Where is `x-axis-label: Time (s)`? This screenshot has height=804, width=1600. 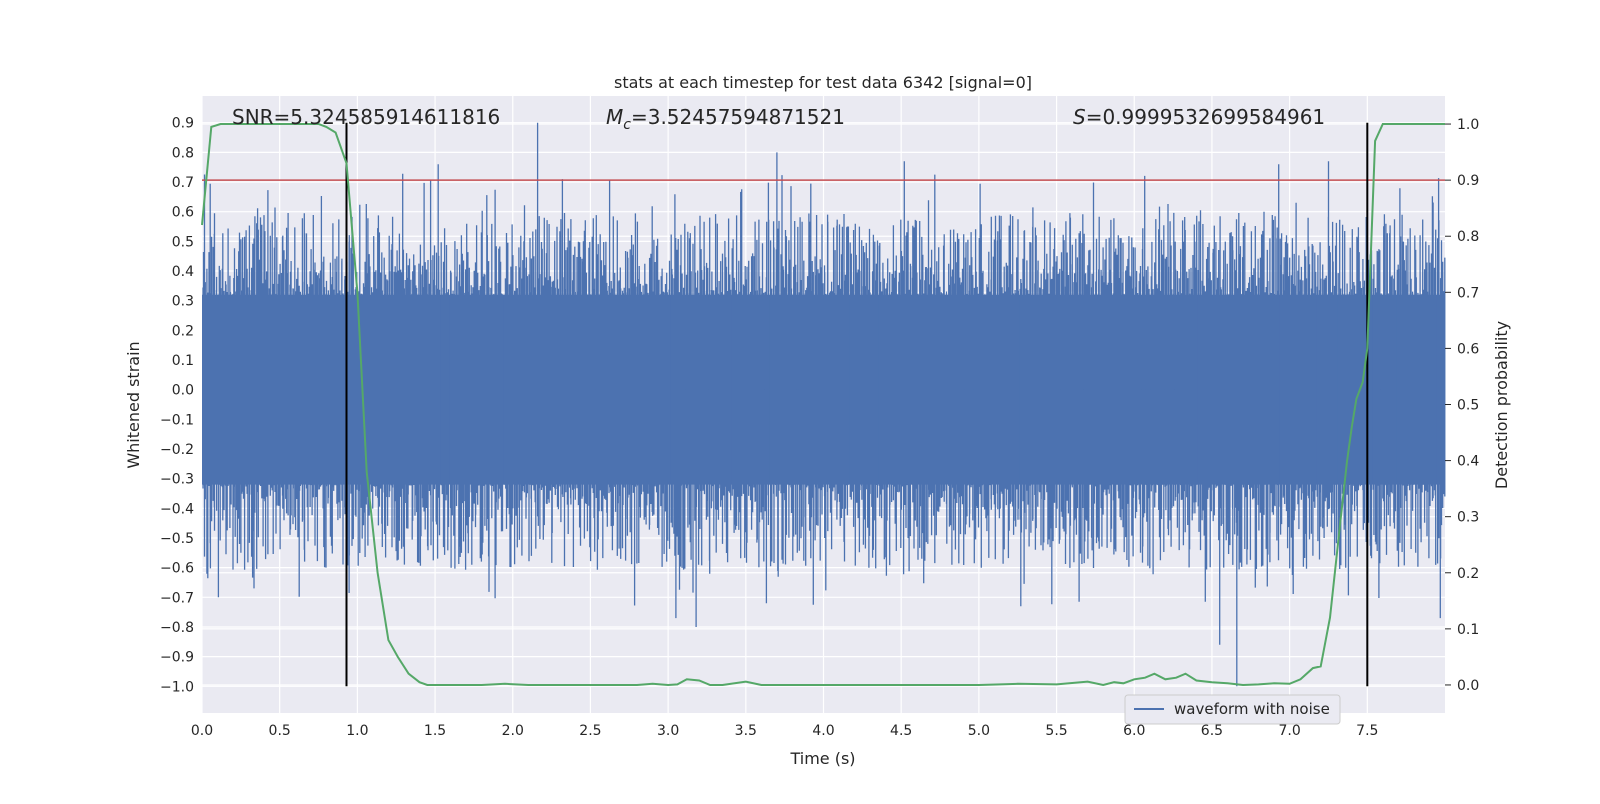
x-axis-label: Time (s) is located at coordinates (822, 758).